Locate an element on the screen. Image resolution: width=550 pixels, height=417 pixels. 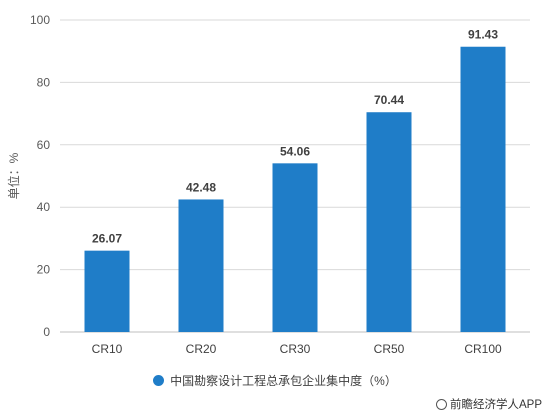
y-tick-label: 80 is located at coordinates (44, 82).